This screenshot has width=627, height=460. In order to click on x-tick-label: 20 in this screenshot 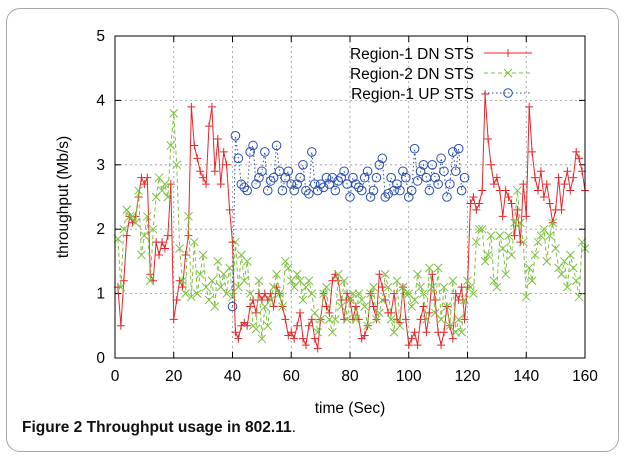, I will do `click(174, 376)`.